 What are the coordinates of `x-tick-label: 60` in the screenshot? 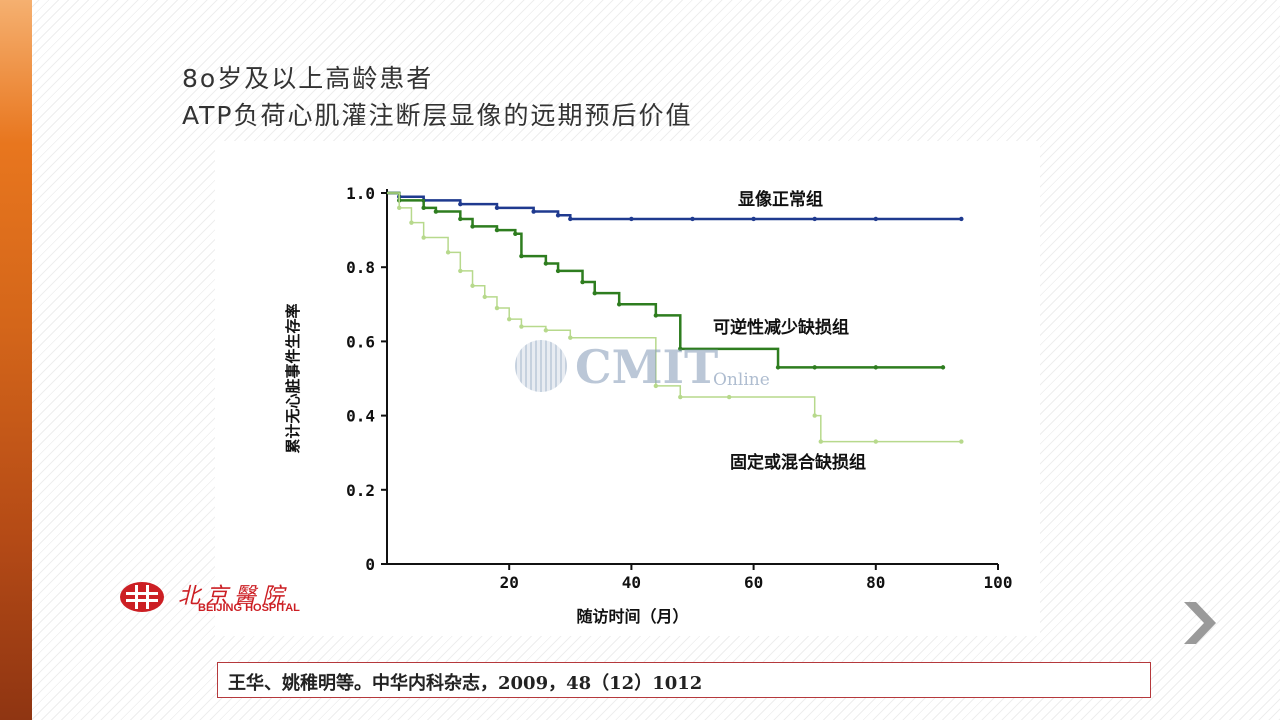 It's located at (753, 582).